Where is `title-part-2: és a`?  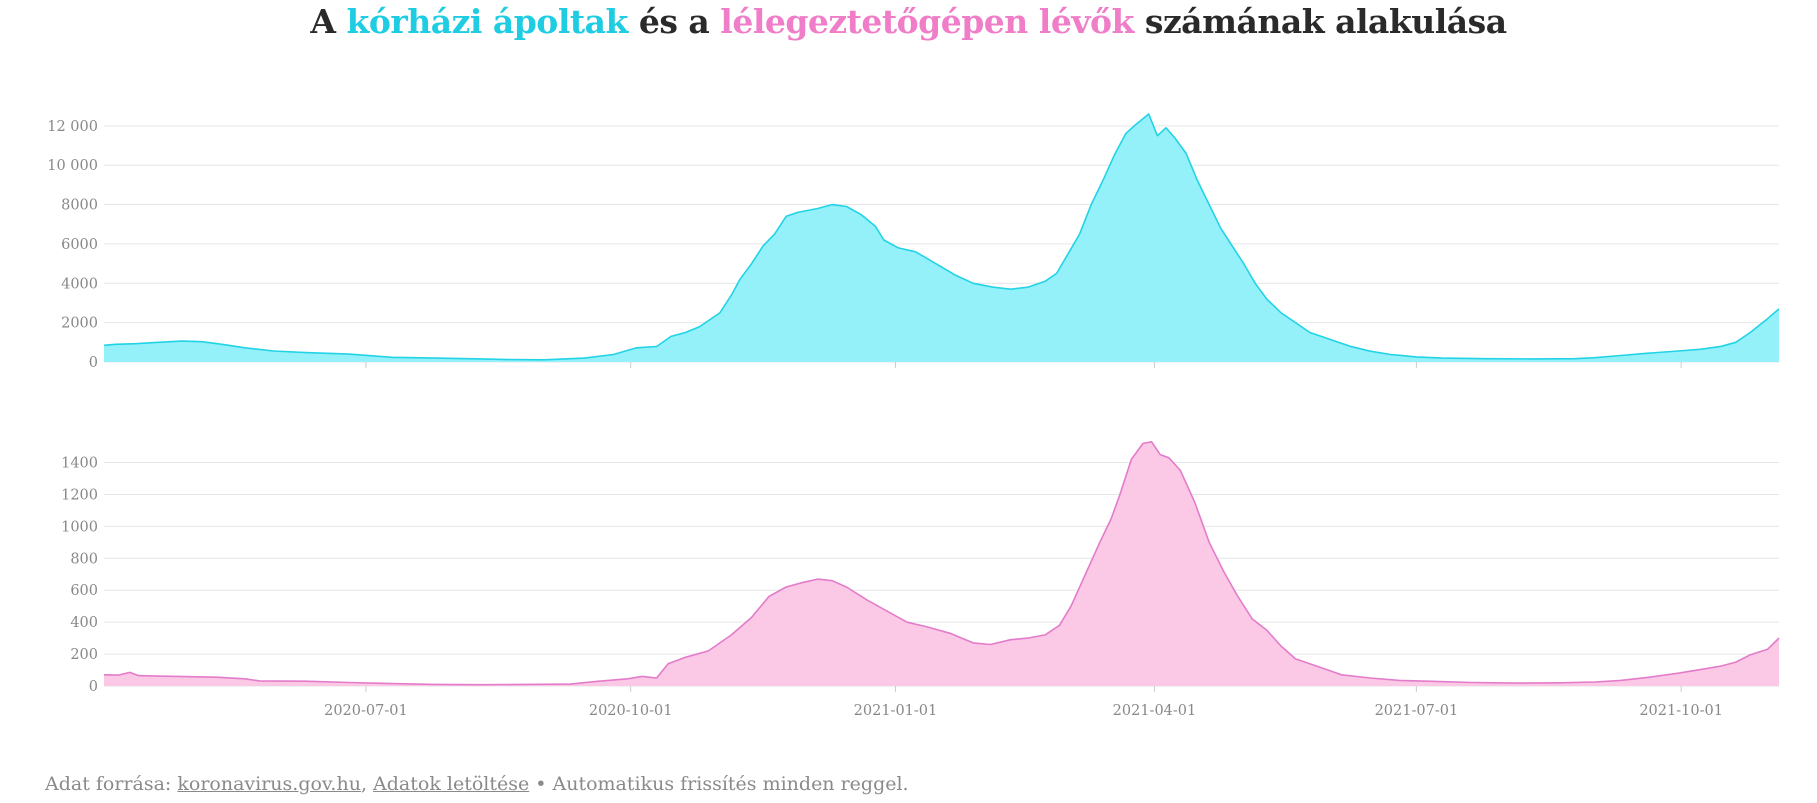 title-part-2: és a is located at coordinates (674, 21).